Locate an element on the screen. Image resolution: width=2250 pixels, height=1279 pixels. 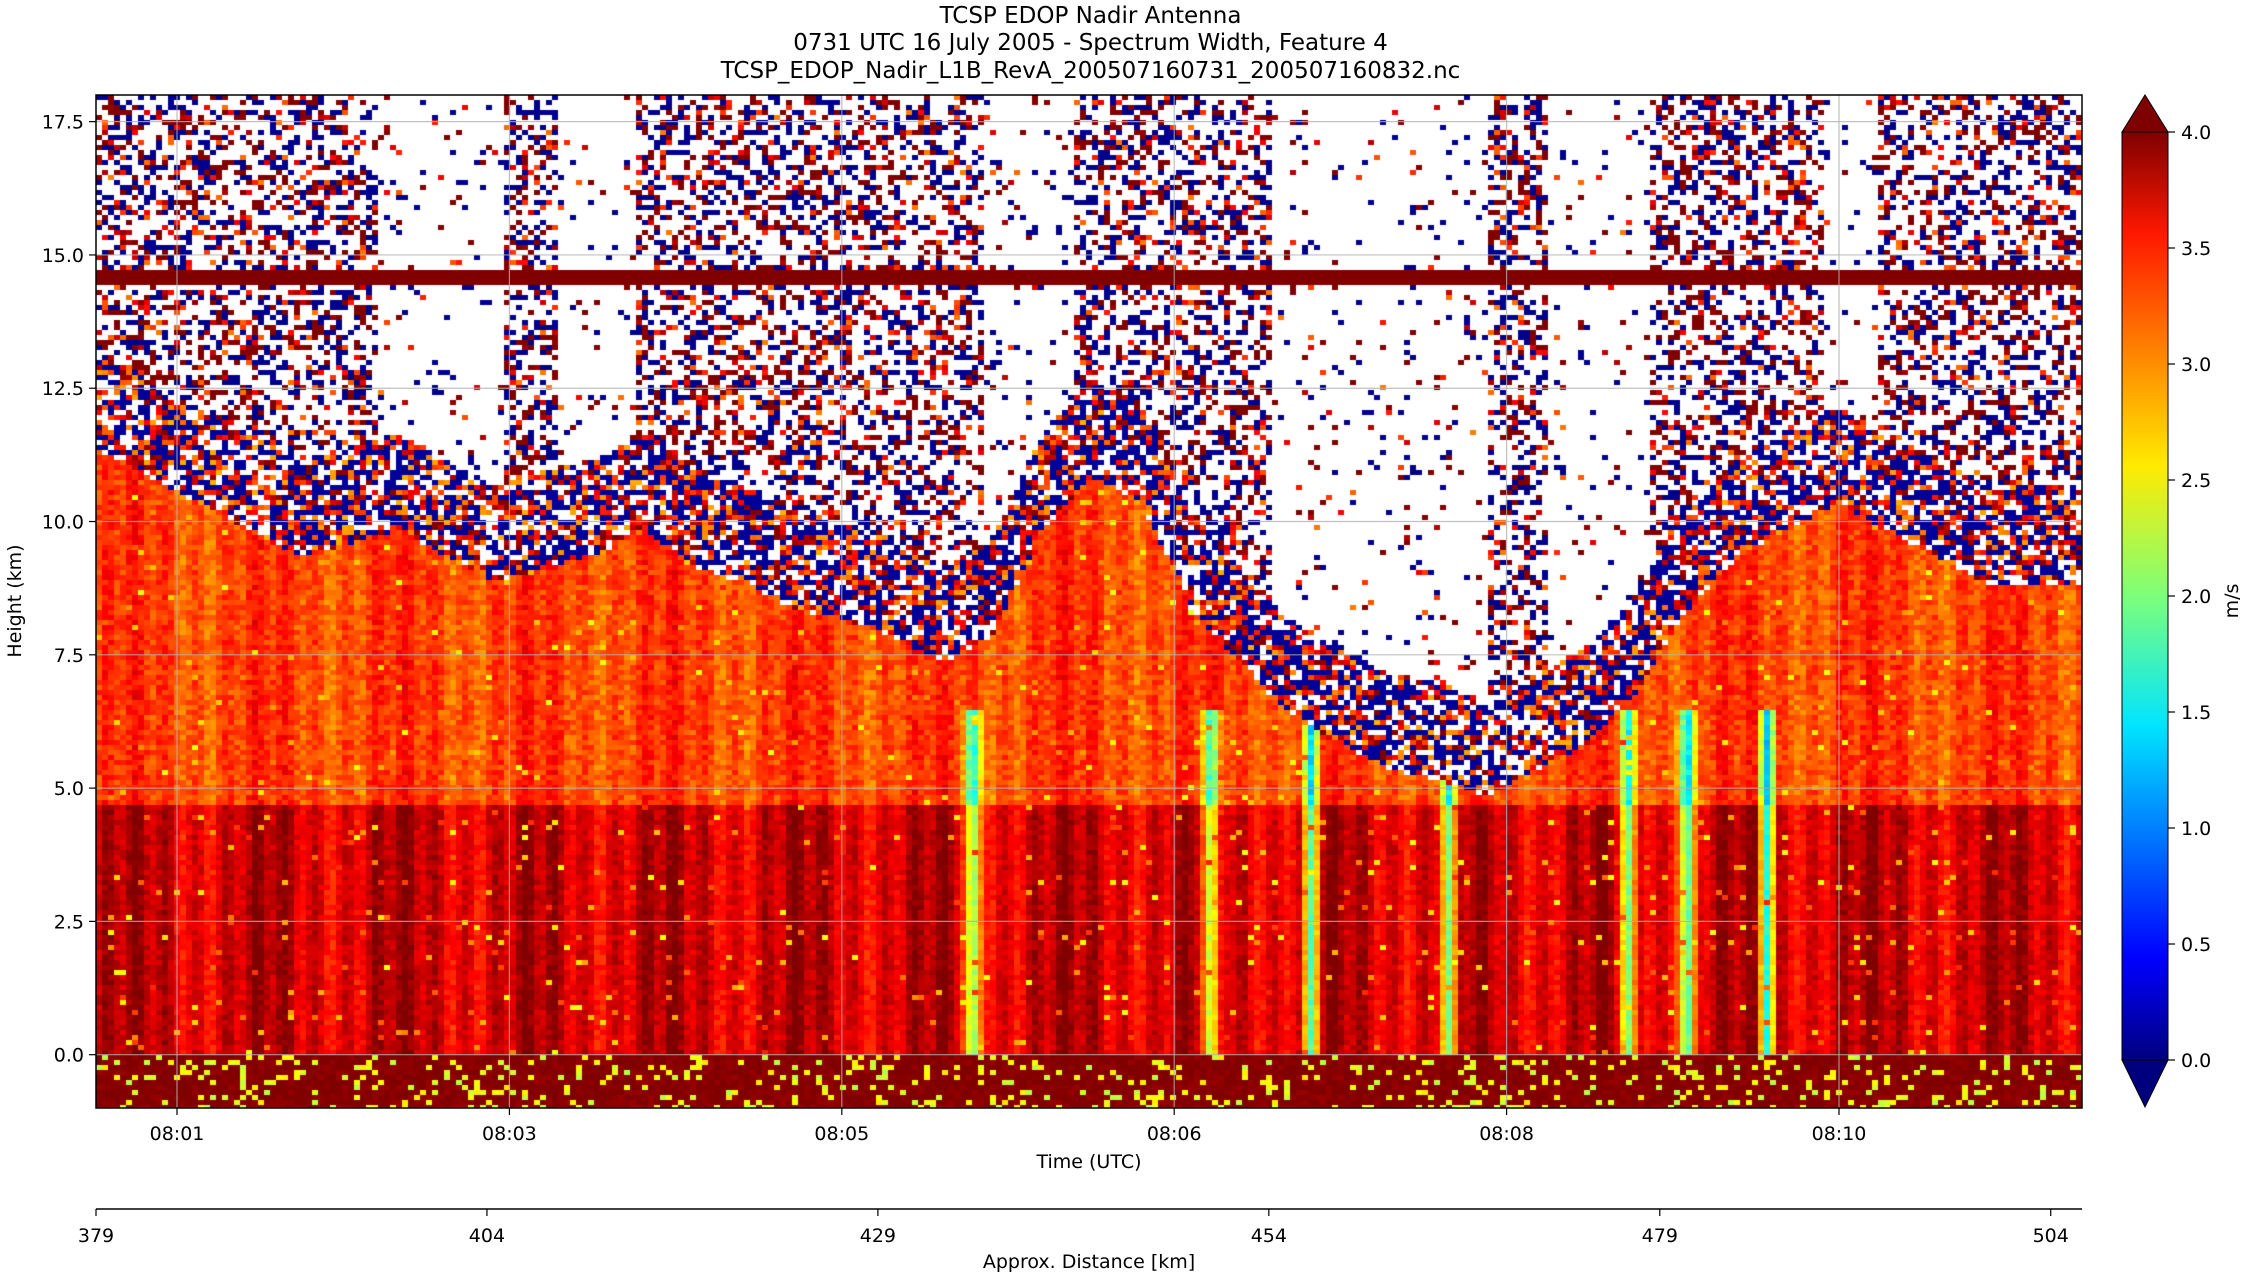
x-tick-label: 08:05 is located at coordinates (841, 1134).